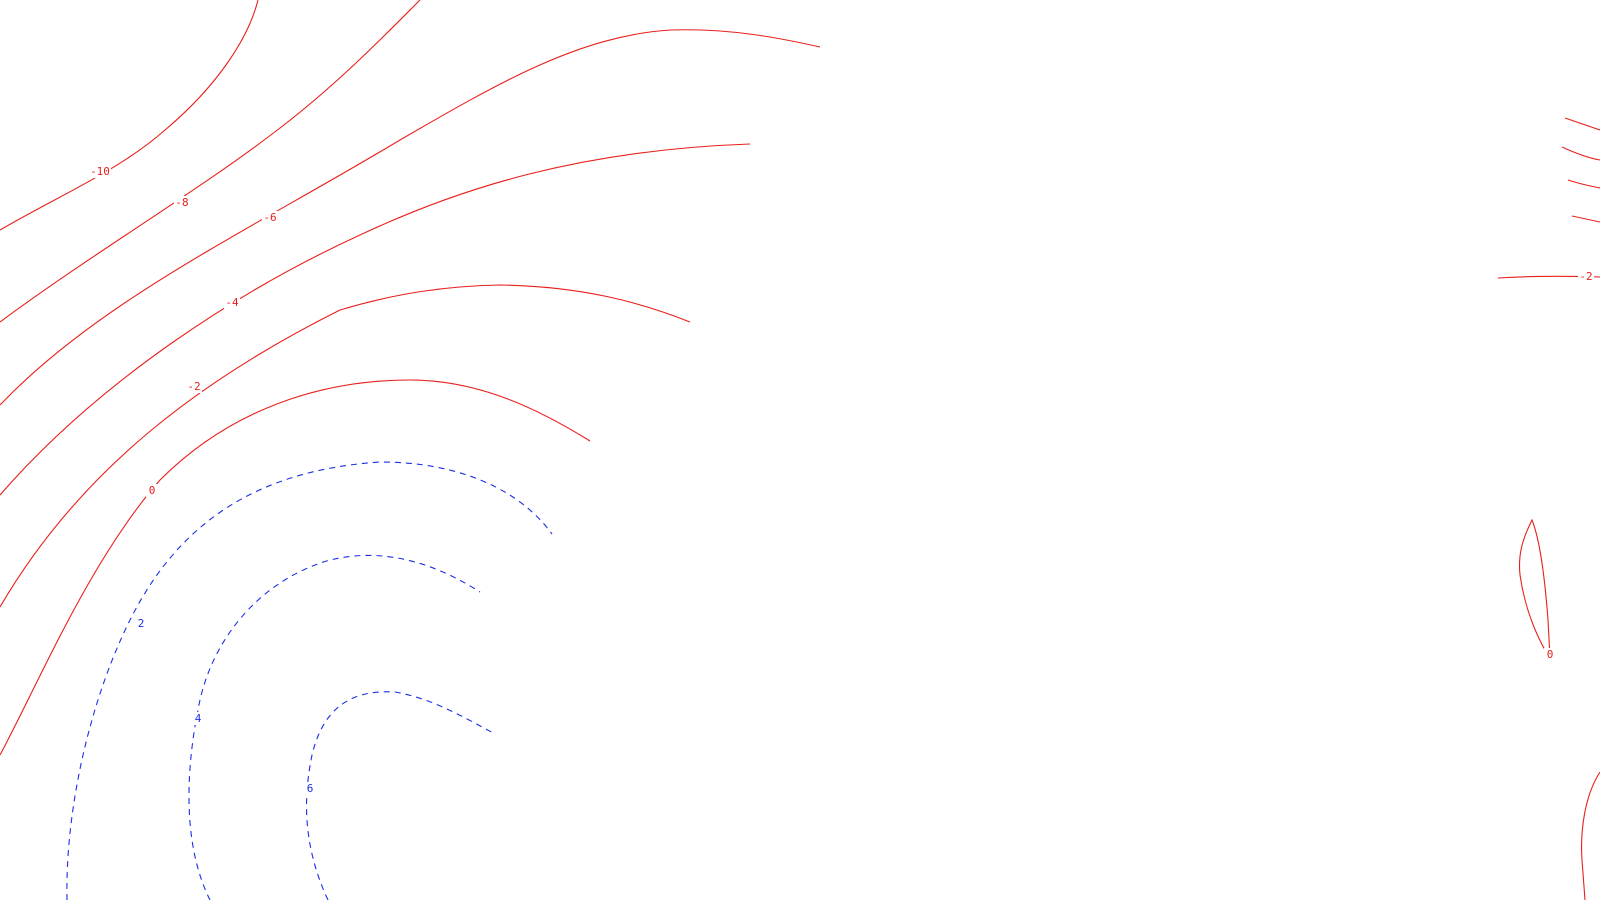 Image resolution: width=1600 pixels, height=900 pixels. I want to click on label-zero: 0, so click(152, 490).